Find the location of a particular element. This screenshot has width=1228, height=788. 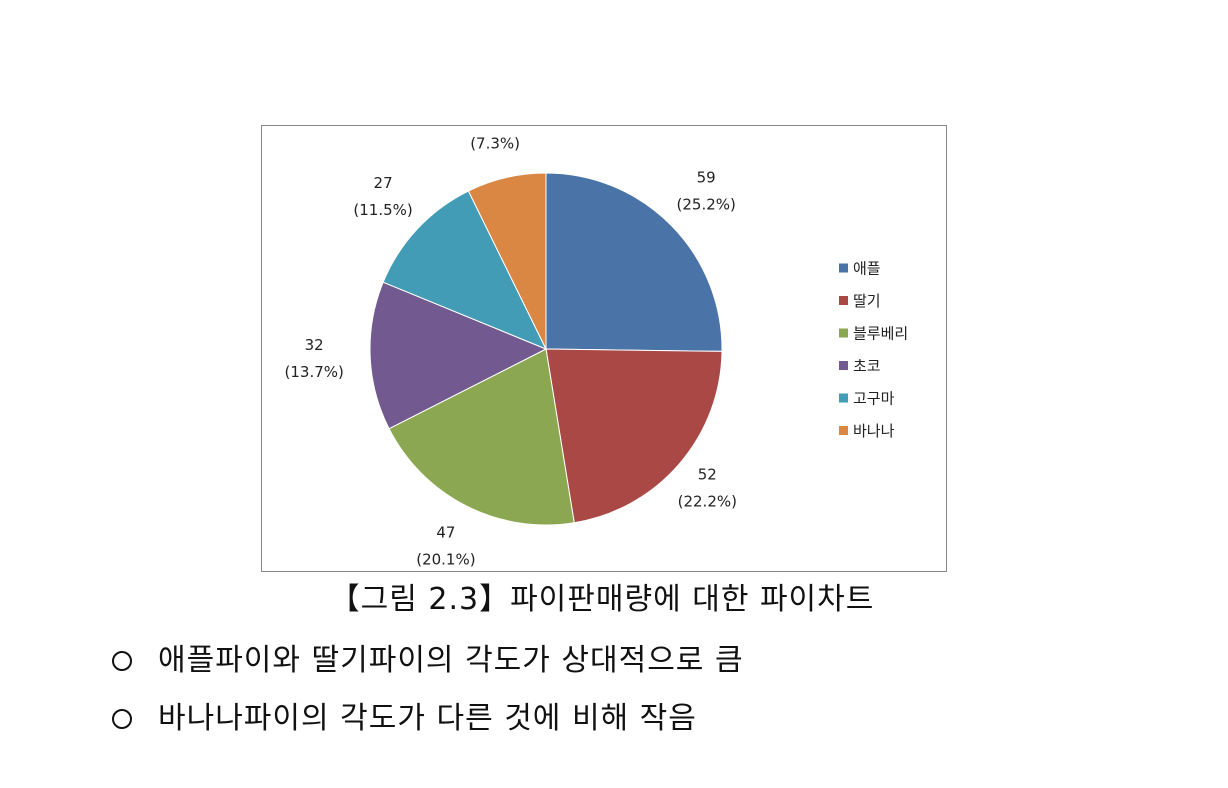

legend-label: 애플 is located at coordinates (867, 269).